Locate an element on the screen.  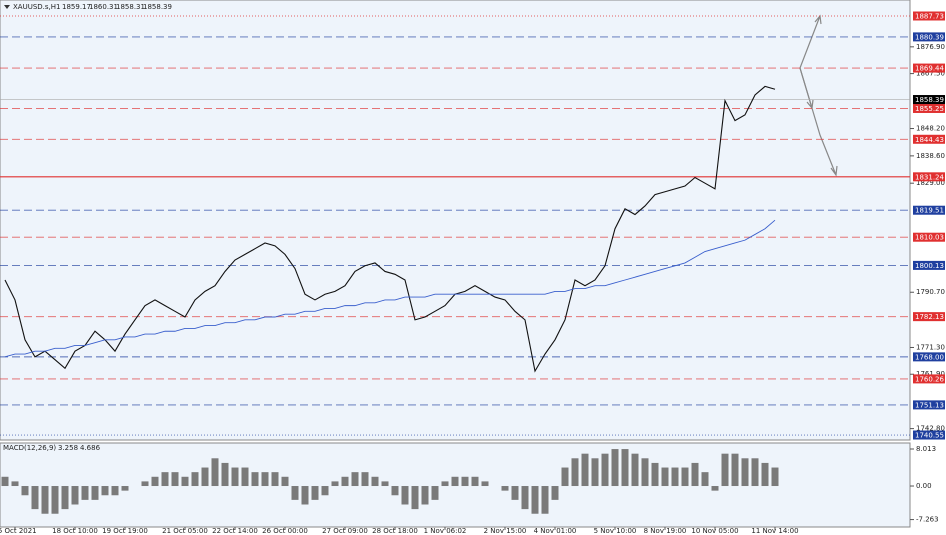
ohlc-value: 1860.31 is located at coordinates (103, 7).